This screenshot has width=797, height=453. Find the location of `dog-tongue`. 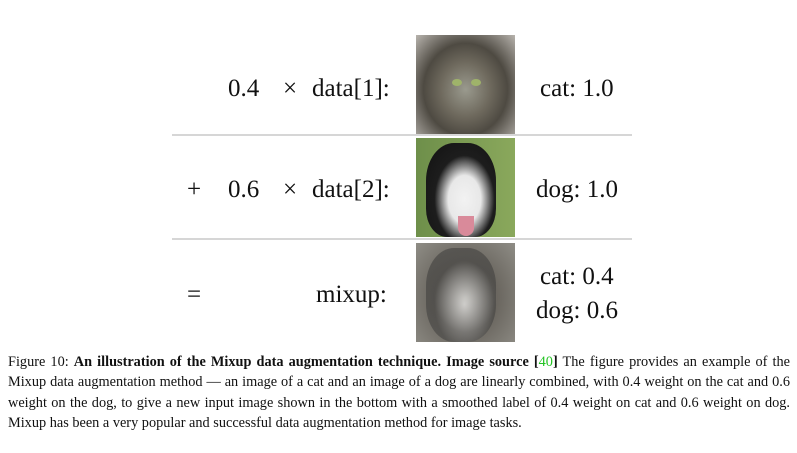

dog-tongue is located at coordinates (466, 226).